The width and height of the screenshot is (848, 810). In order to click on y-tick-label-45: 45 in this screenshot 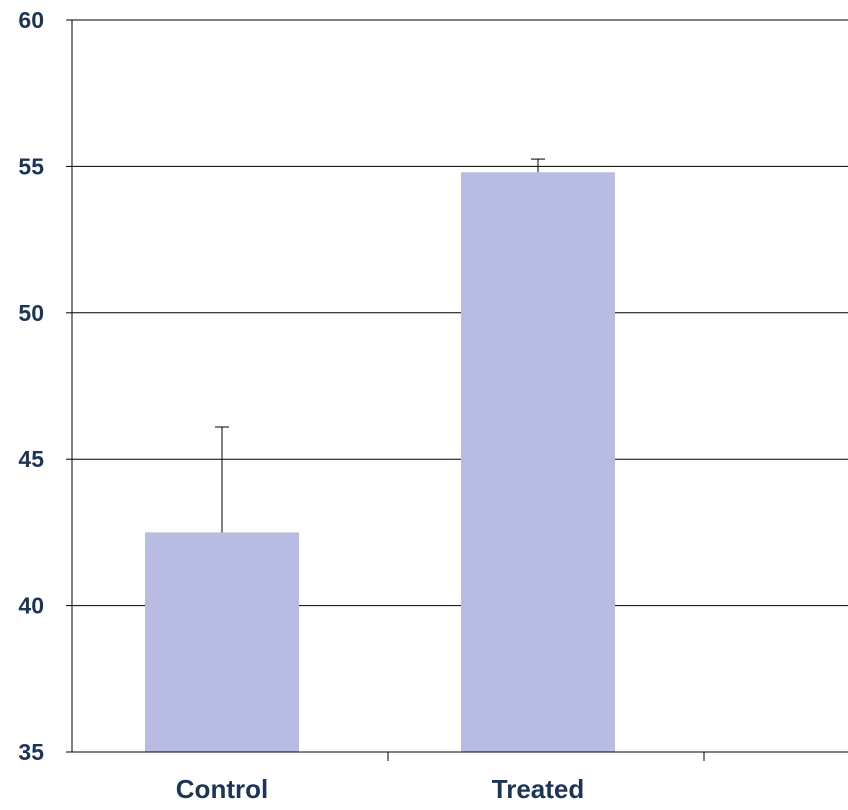, I will do `click(31, 459)`.